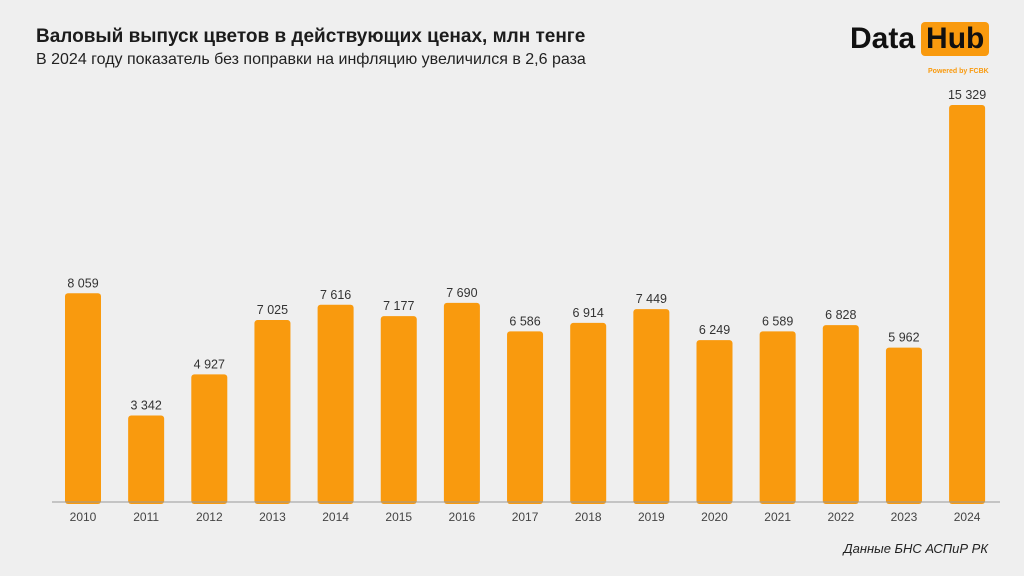  What do you see at coordinates (777, 517) in the screenshot?
I see `x-tick-label: 2021` at bounding box center [777, 517].